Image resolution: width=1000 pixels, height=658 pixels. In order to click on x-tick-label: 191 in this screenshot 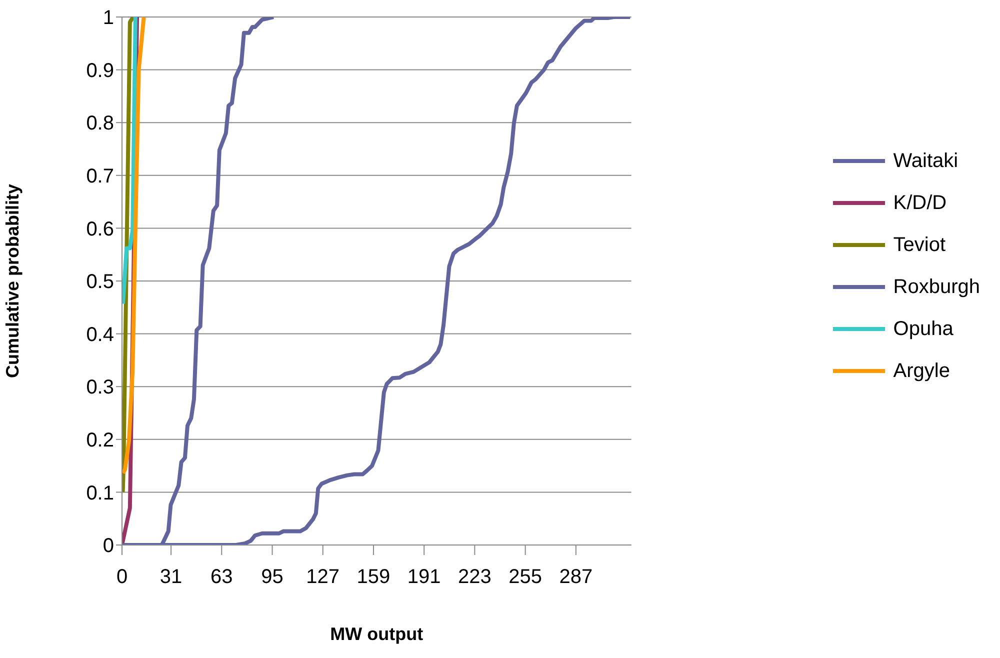, I will do `click(424, 577)`.